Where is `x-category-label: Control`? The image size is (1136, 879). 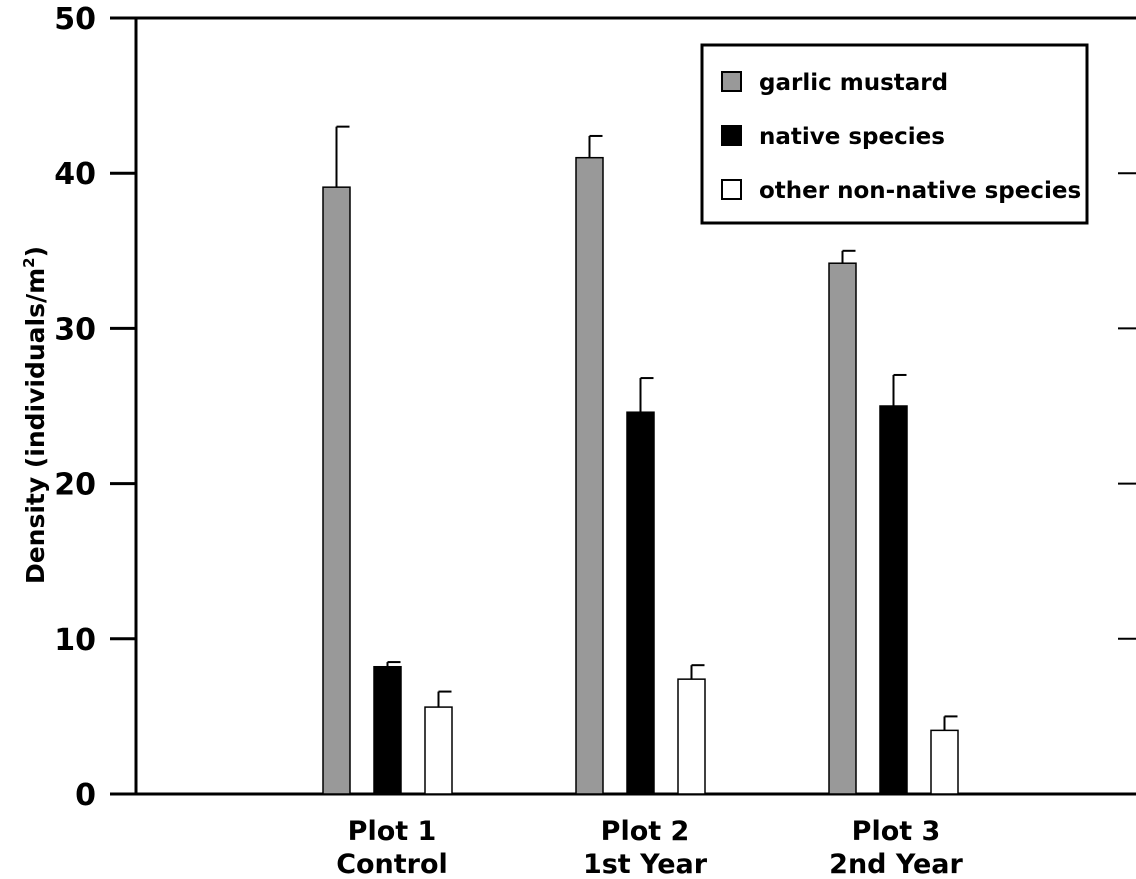
x-category-label: Control is located at coordinates (392, 864).